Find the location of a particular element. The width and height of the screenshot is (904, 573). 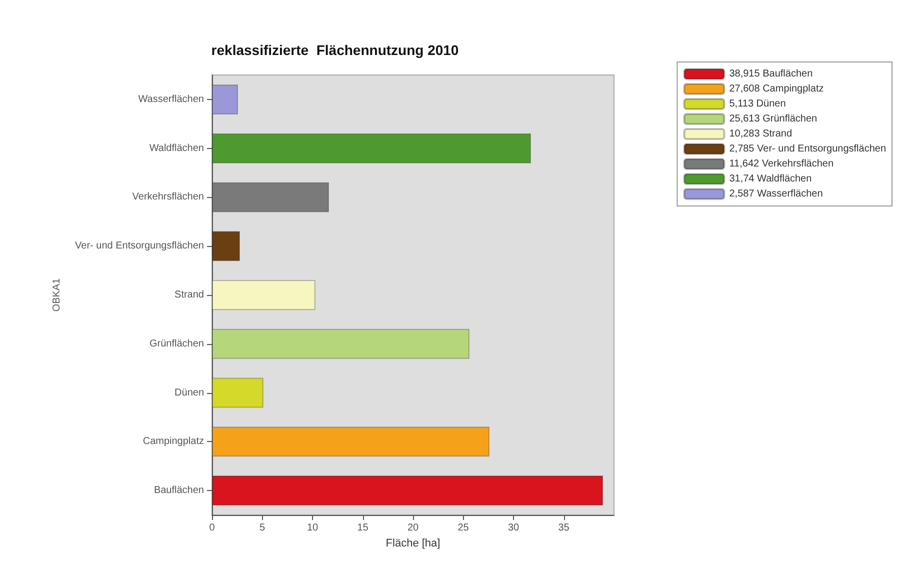

legend-label: 25,613 Grünflächen is located at coordinates (773, 119).